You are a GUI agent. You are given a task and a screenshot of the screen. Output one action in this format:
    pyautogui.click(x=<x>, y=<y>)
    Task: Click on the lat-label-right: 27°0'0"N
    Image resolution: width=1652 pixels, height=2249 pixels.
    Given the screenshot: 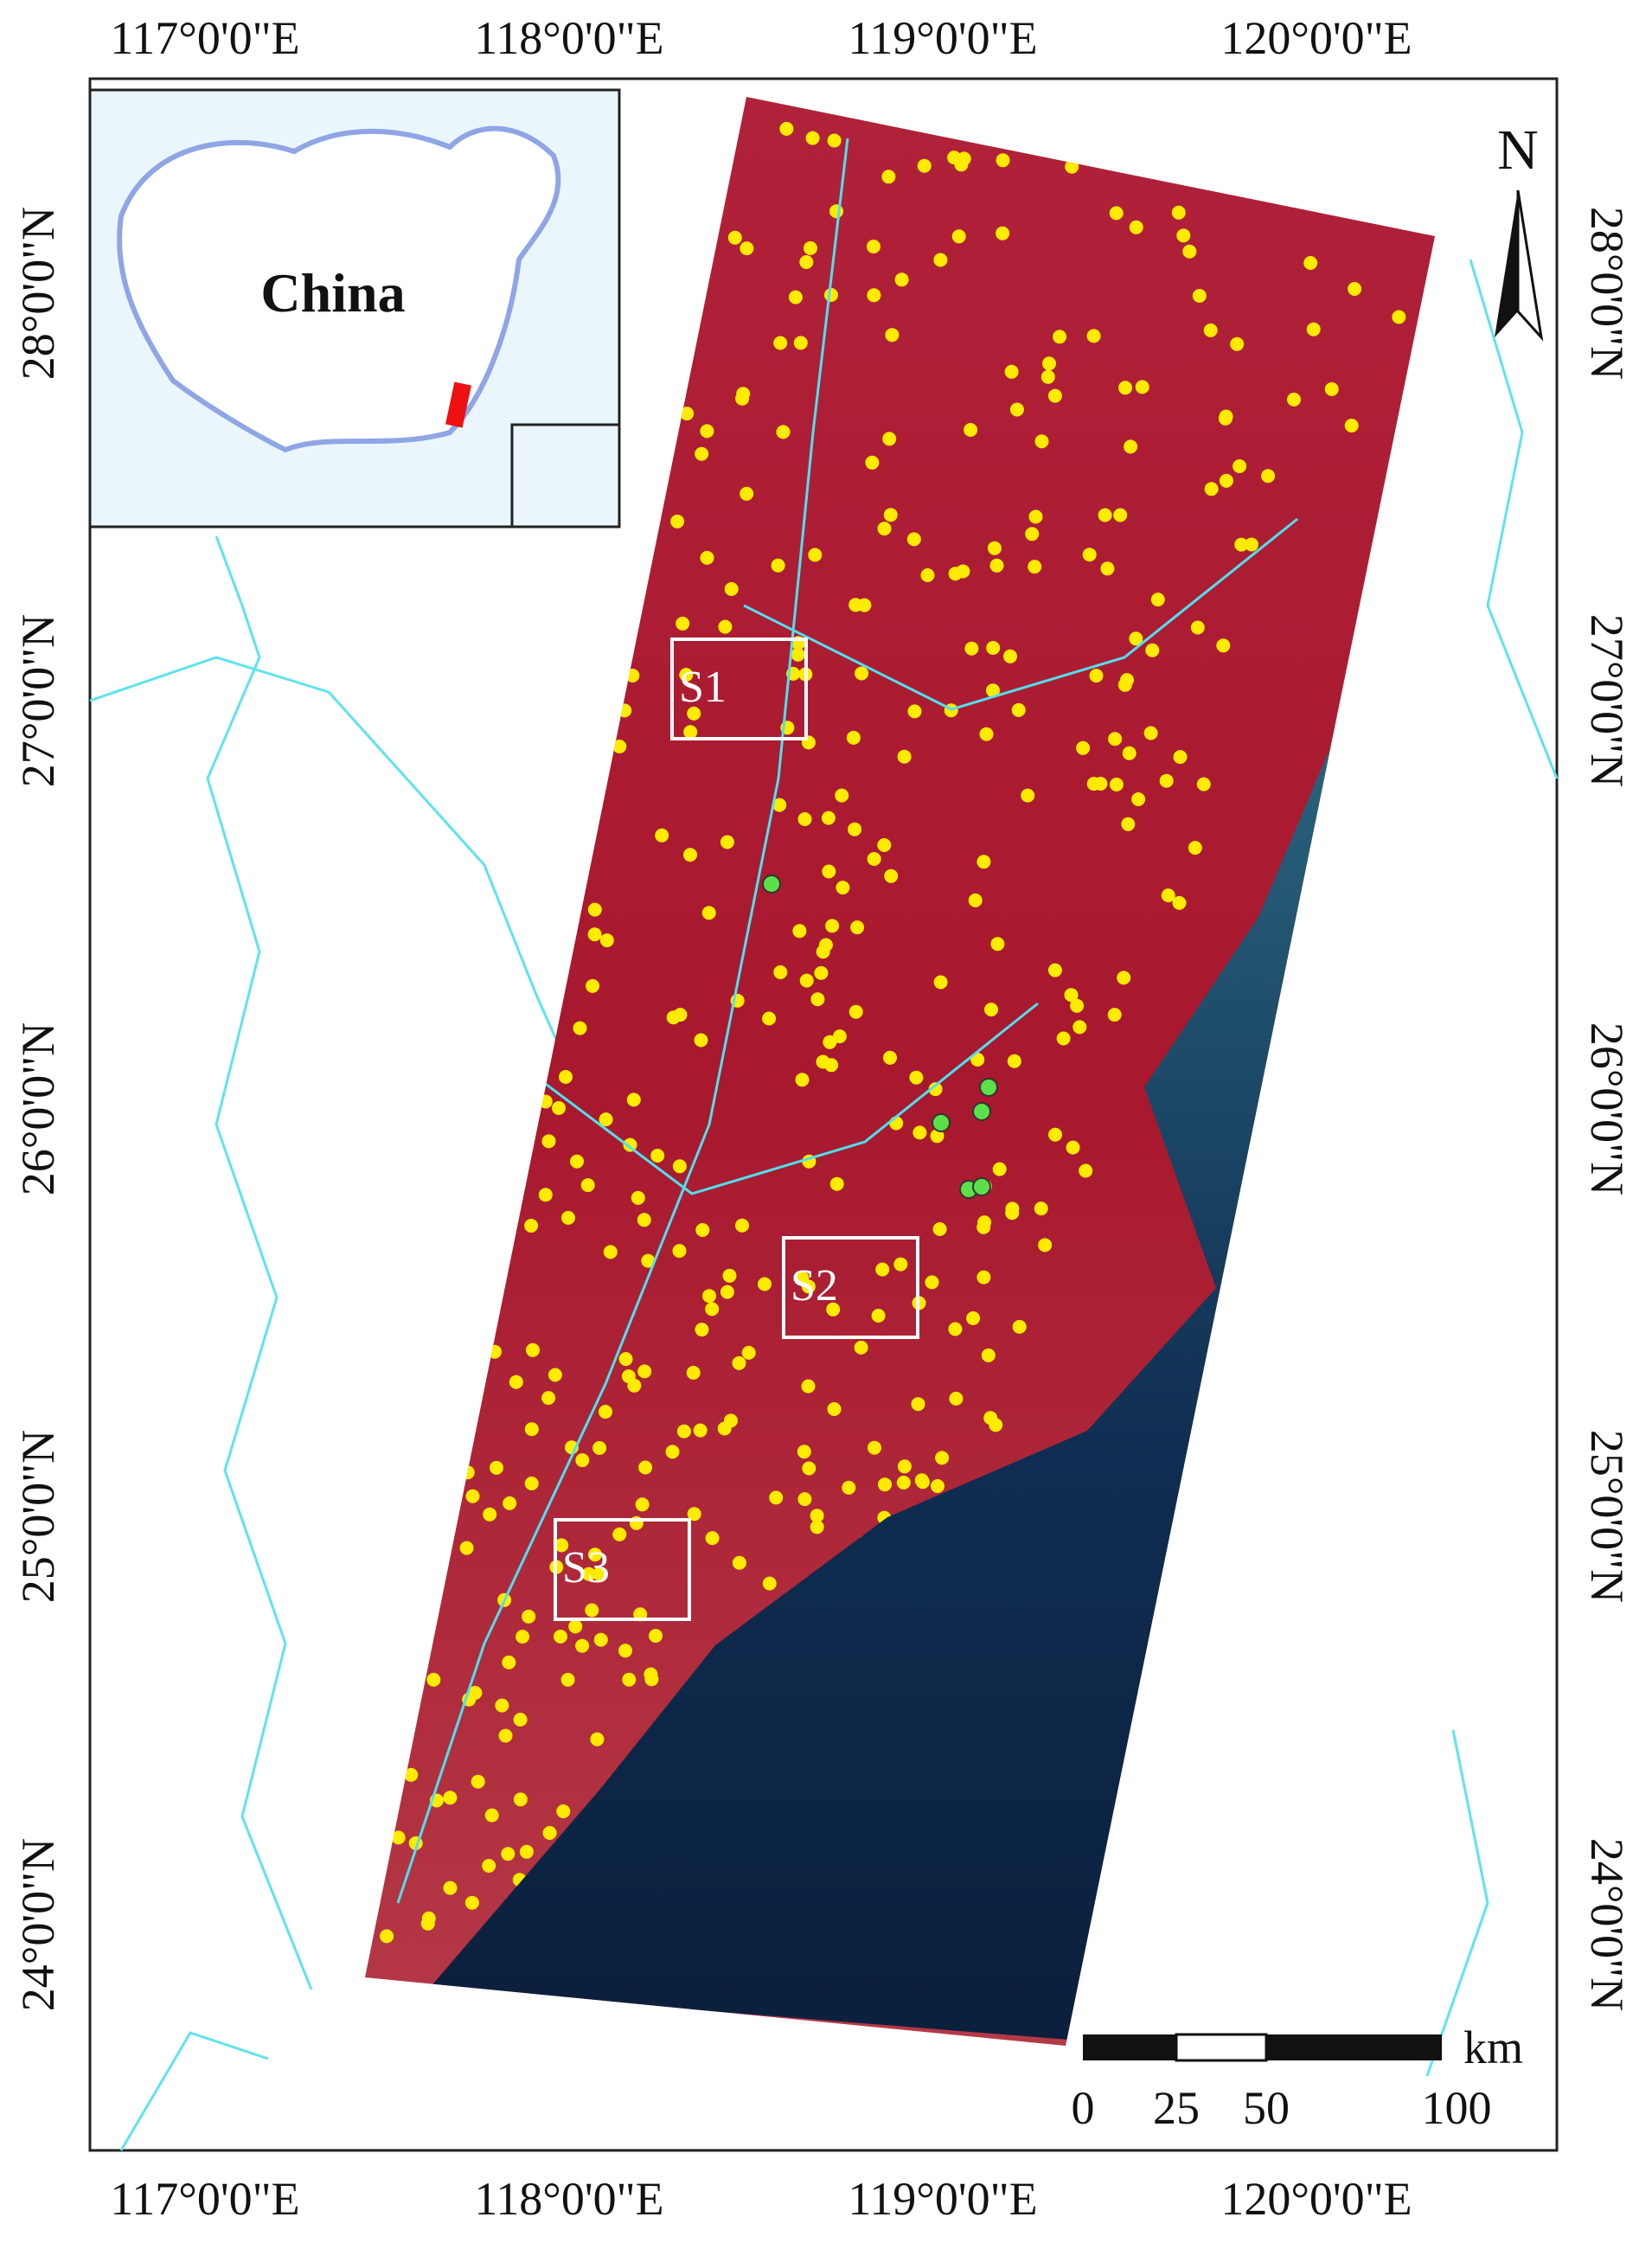 What is the action you would take?
    pyautogui.click(x=1607, y=701)
    